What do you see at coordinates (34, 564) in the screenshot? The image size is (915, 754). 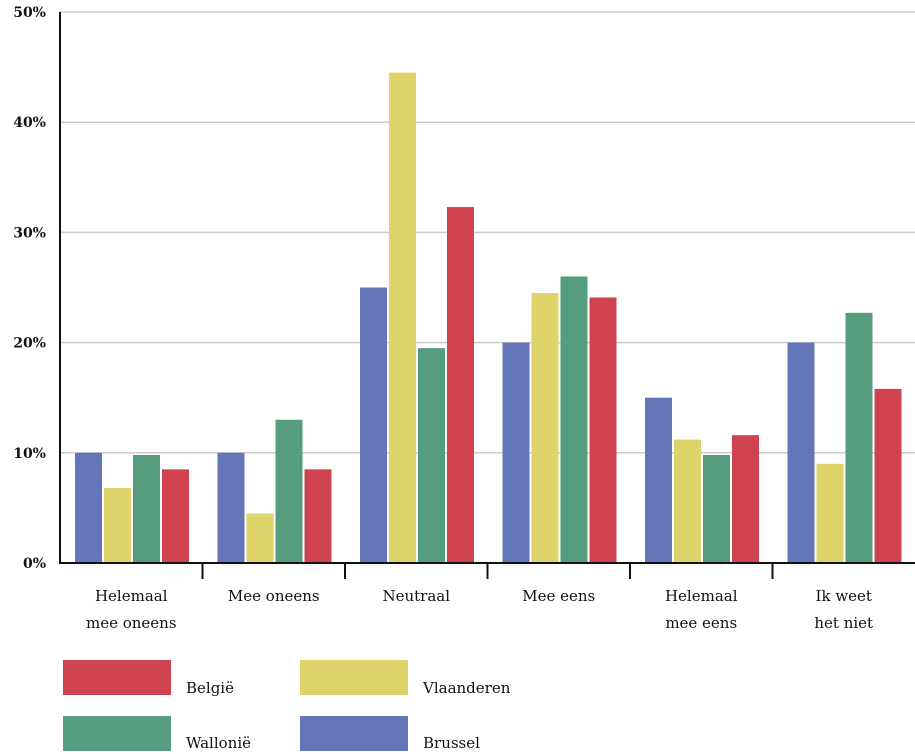 I see `y-tick-label: 0%` at bounding box center [34, 564].